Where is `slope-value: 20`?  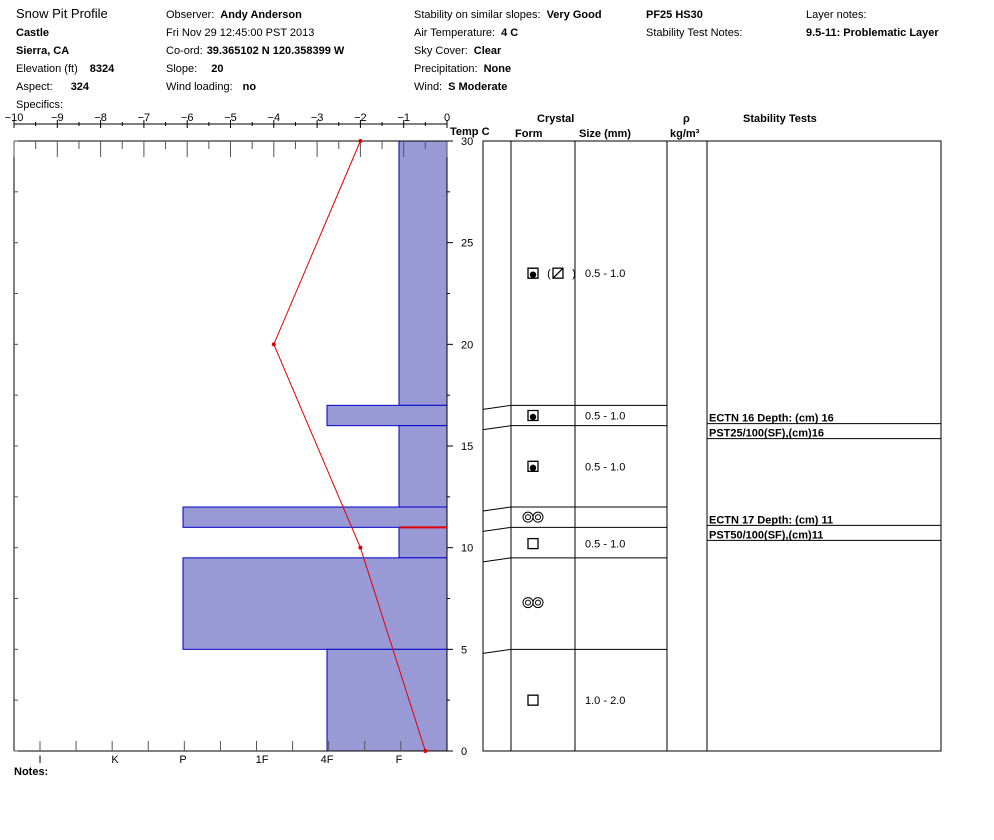
slope-value: 20 is located at coordinates (217, 69).